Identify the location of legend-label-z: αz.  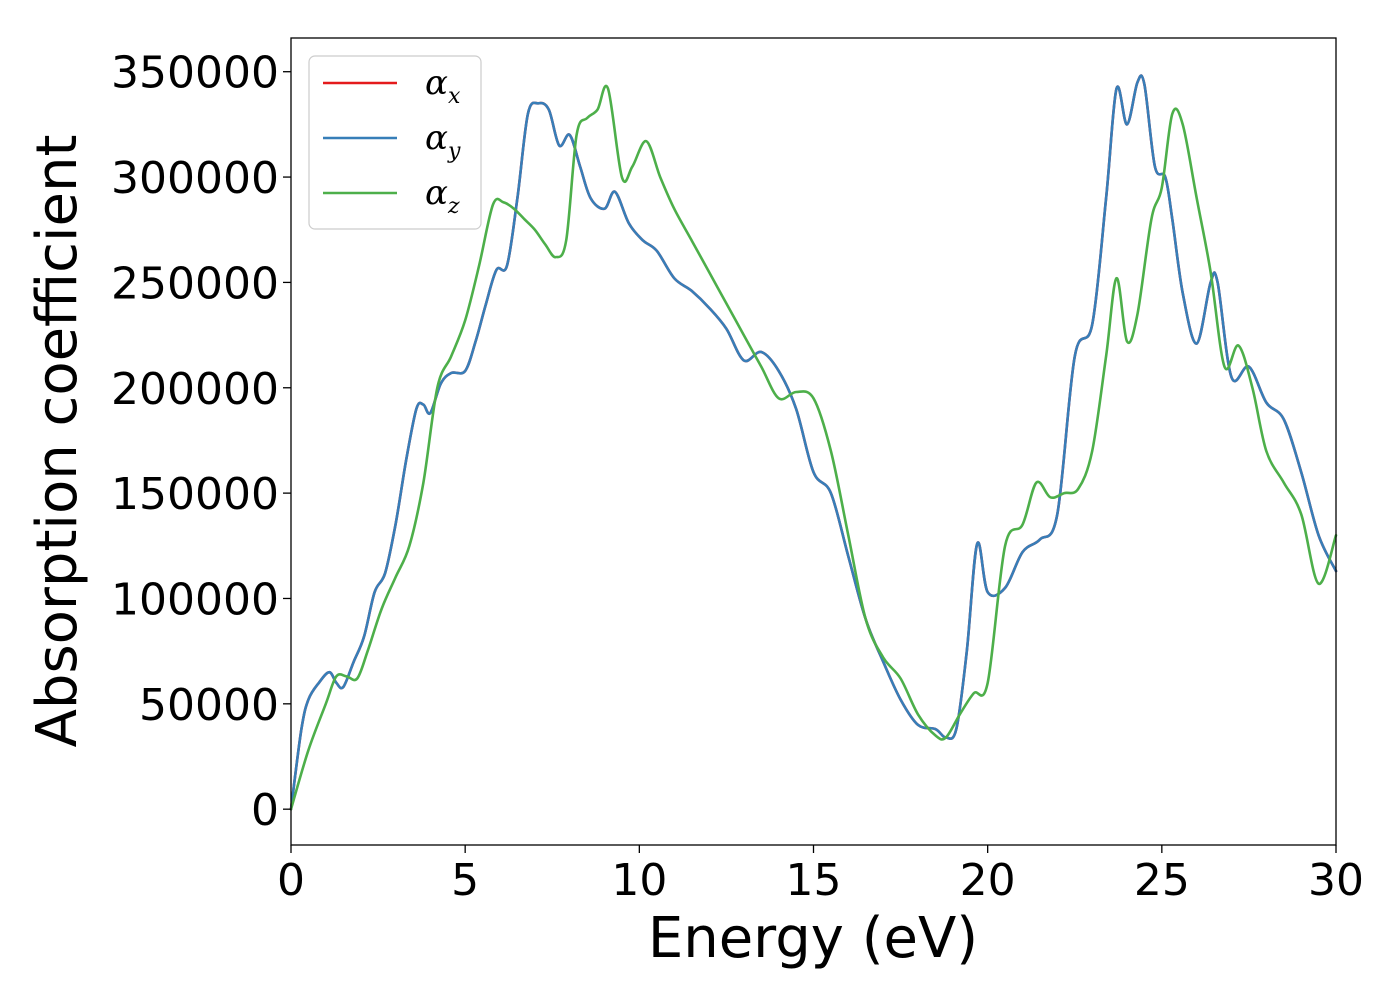
(442, 196).